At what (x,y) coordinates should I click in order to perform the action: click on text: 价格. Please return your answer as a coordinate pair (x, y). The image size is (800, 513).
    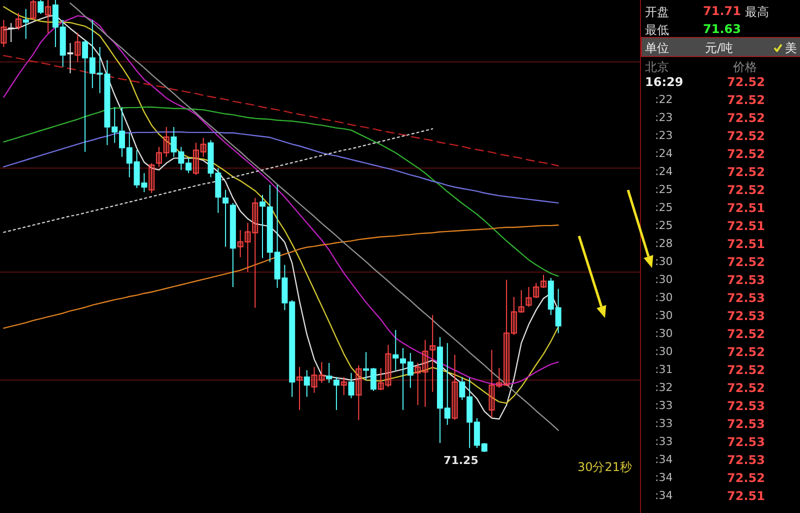
    Looking at the image, I should click on (745, 67).